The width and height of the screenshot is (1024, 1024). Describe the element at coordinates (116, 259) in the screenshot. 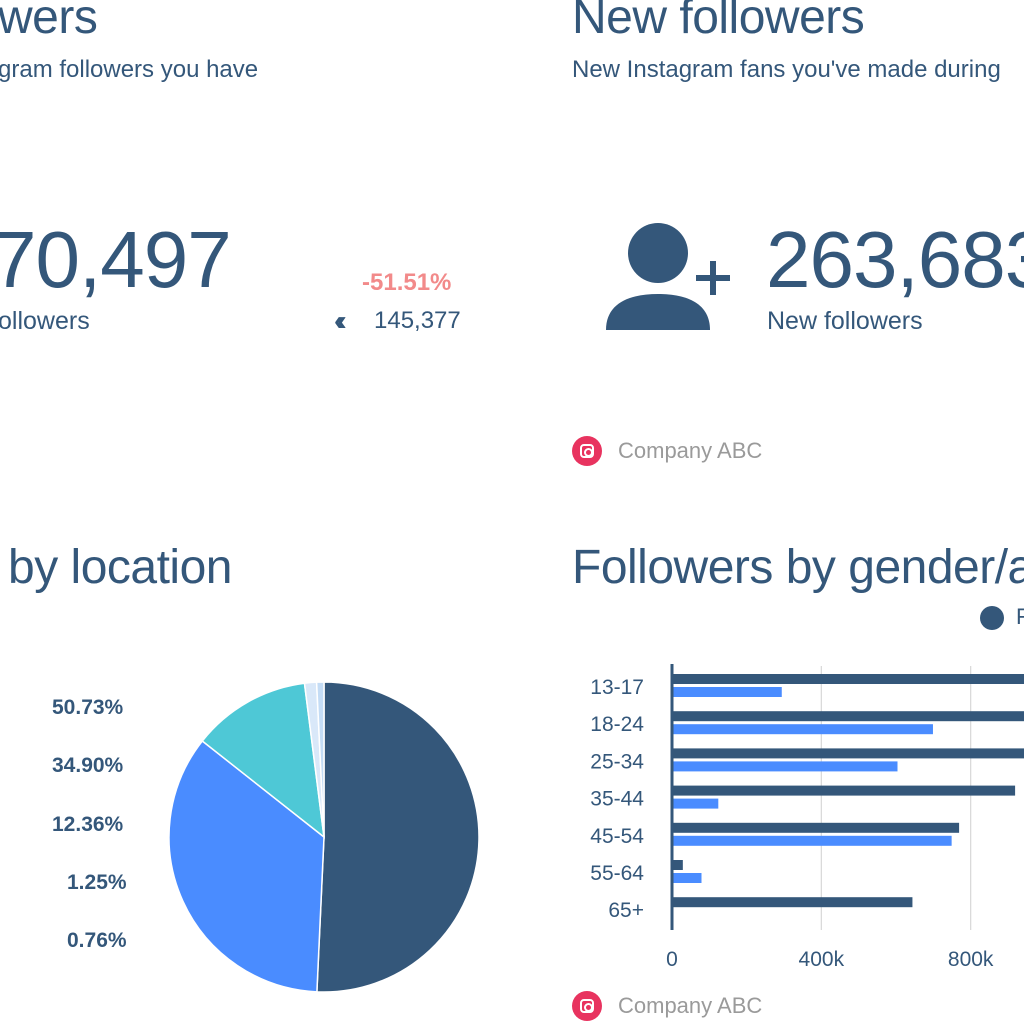

I see `followers-count: 70,497` at that location.